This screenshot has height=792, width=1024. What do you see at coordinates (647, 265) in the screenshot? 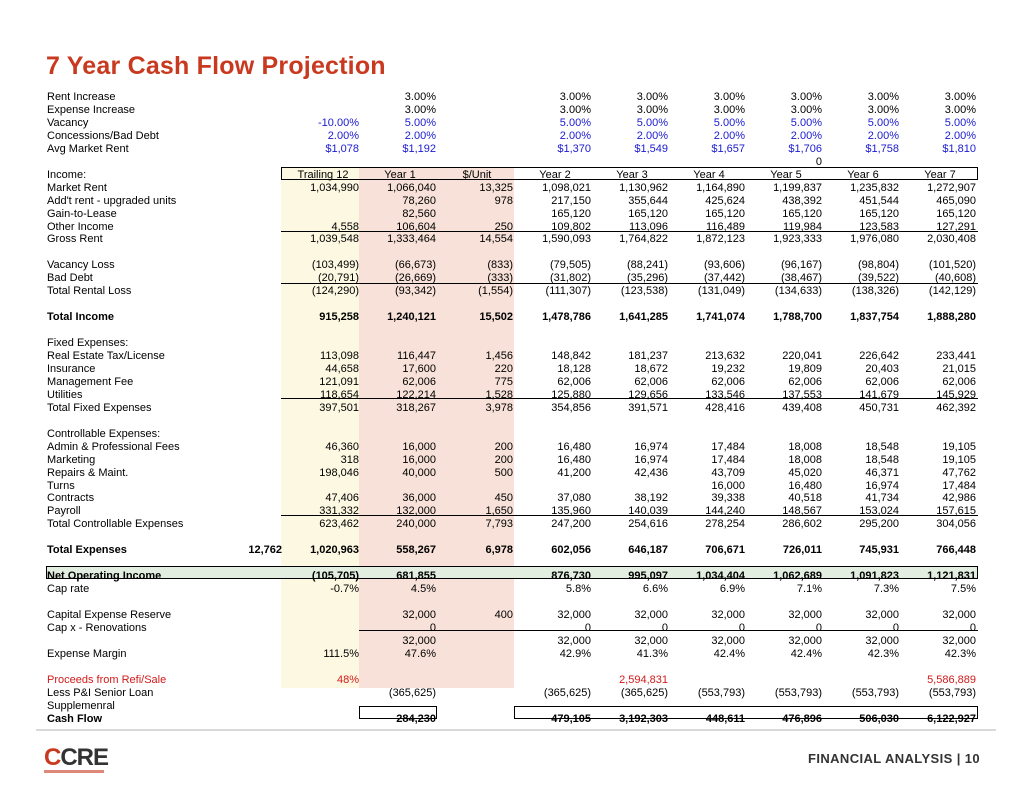
I see `cell: (88,241)` at bounding box center [647, 265].